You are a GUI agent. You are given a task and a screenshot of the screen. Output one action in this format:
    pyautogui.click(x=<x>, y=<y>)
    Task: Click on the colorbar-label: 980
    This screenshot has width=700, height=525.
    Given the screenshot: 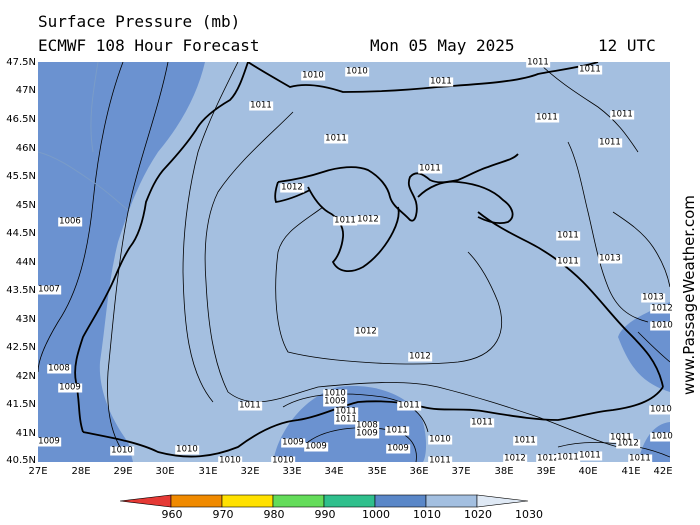 What is the action you would take?
    pyautogui.click(x=274, y=514)
    